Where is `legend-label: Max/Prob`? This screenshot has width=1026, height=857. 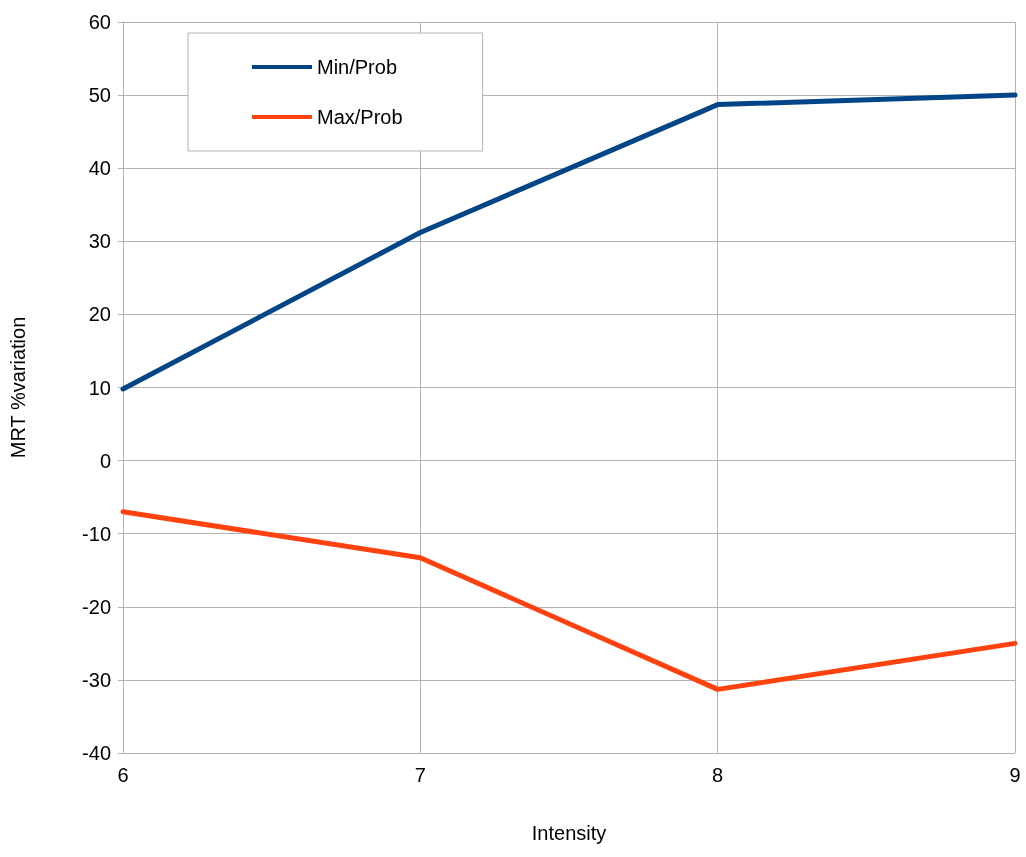
legend-label: Max/Prob is located at coordinates (360, 117).